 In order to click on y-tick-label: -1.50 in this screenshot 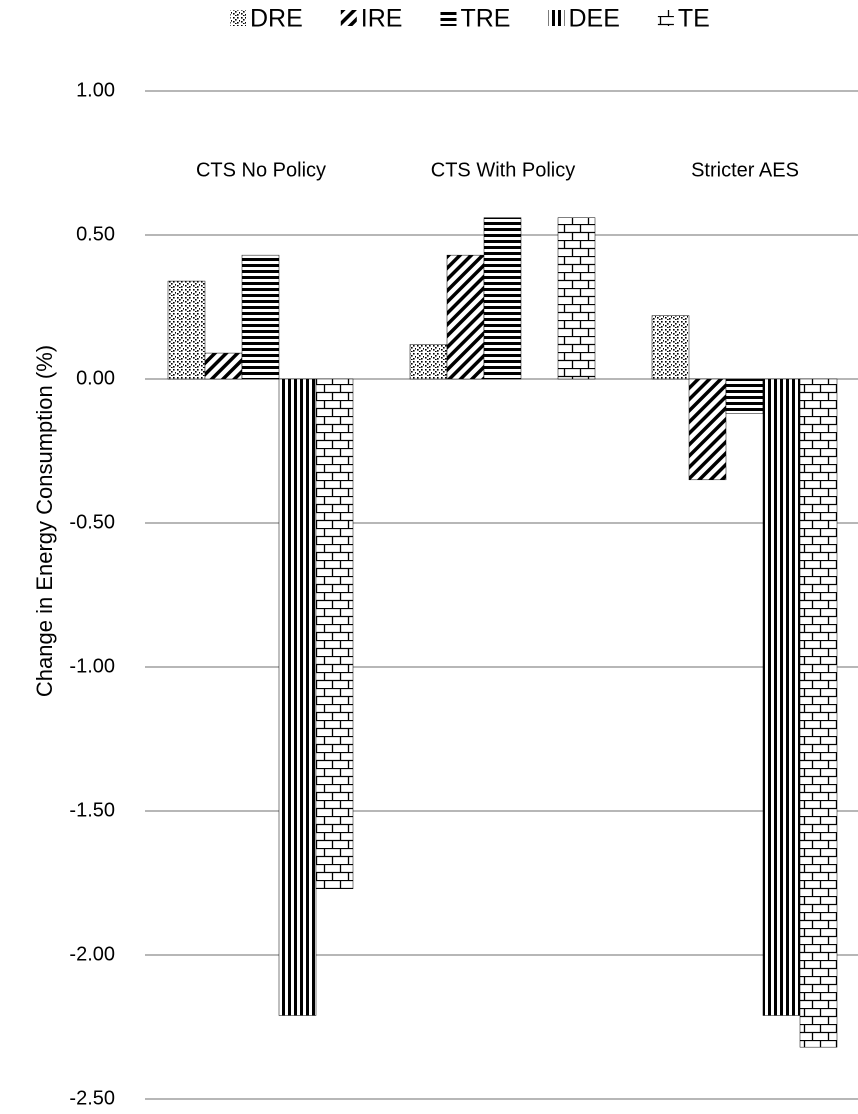, I will do `click(92, 810)`.